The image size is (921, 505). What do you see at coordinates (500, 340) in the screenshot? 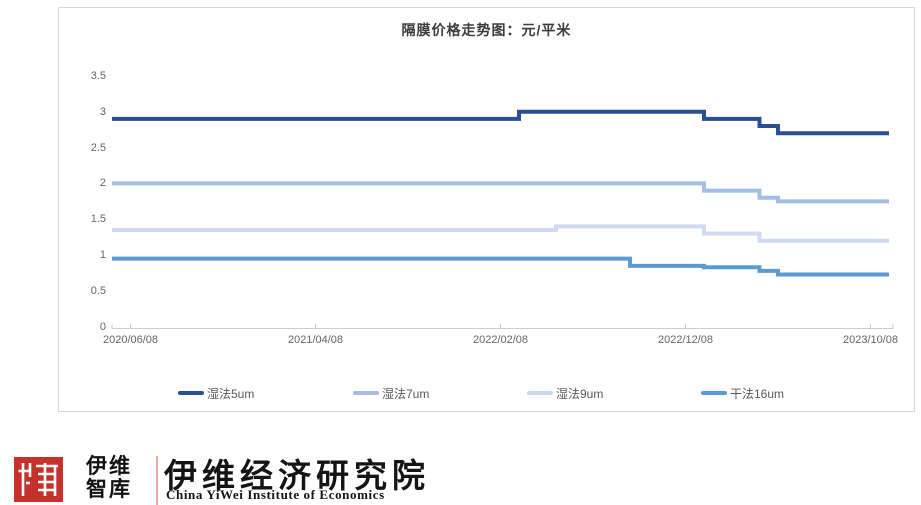
I see `x-tick-label: 2022/02/08` at bounding box center [500, 340].